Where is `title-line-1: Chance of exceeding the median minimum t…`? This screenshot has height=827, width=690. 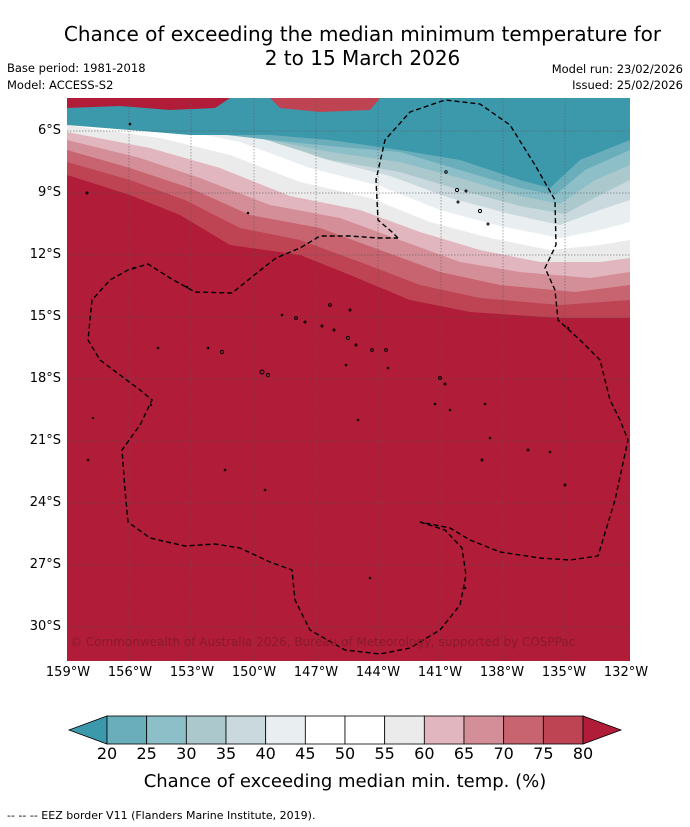
title-line-1: Chance of exceeding the median minimum t… is located at coordinates (362, 34).